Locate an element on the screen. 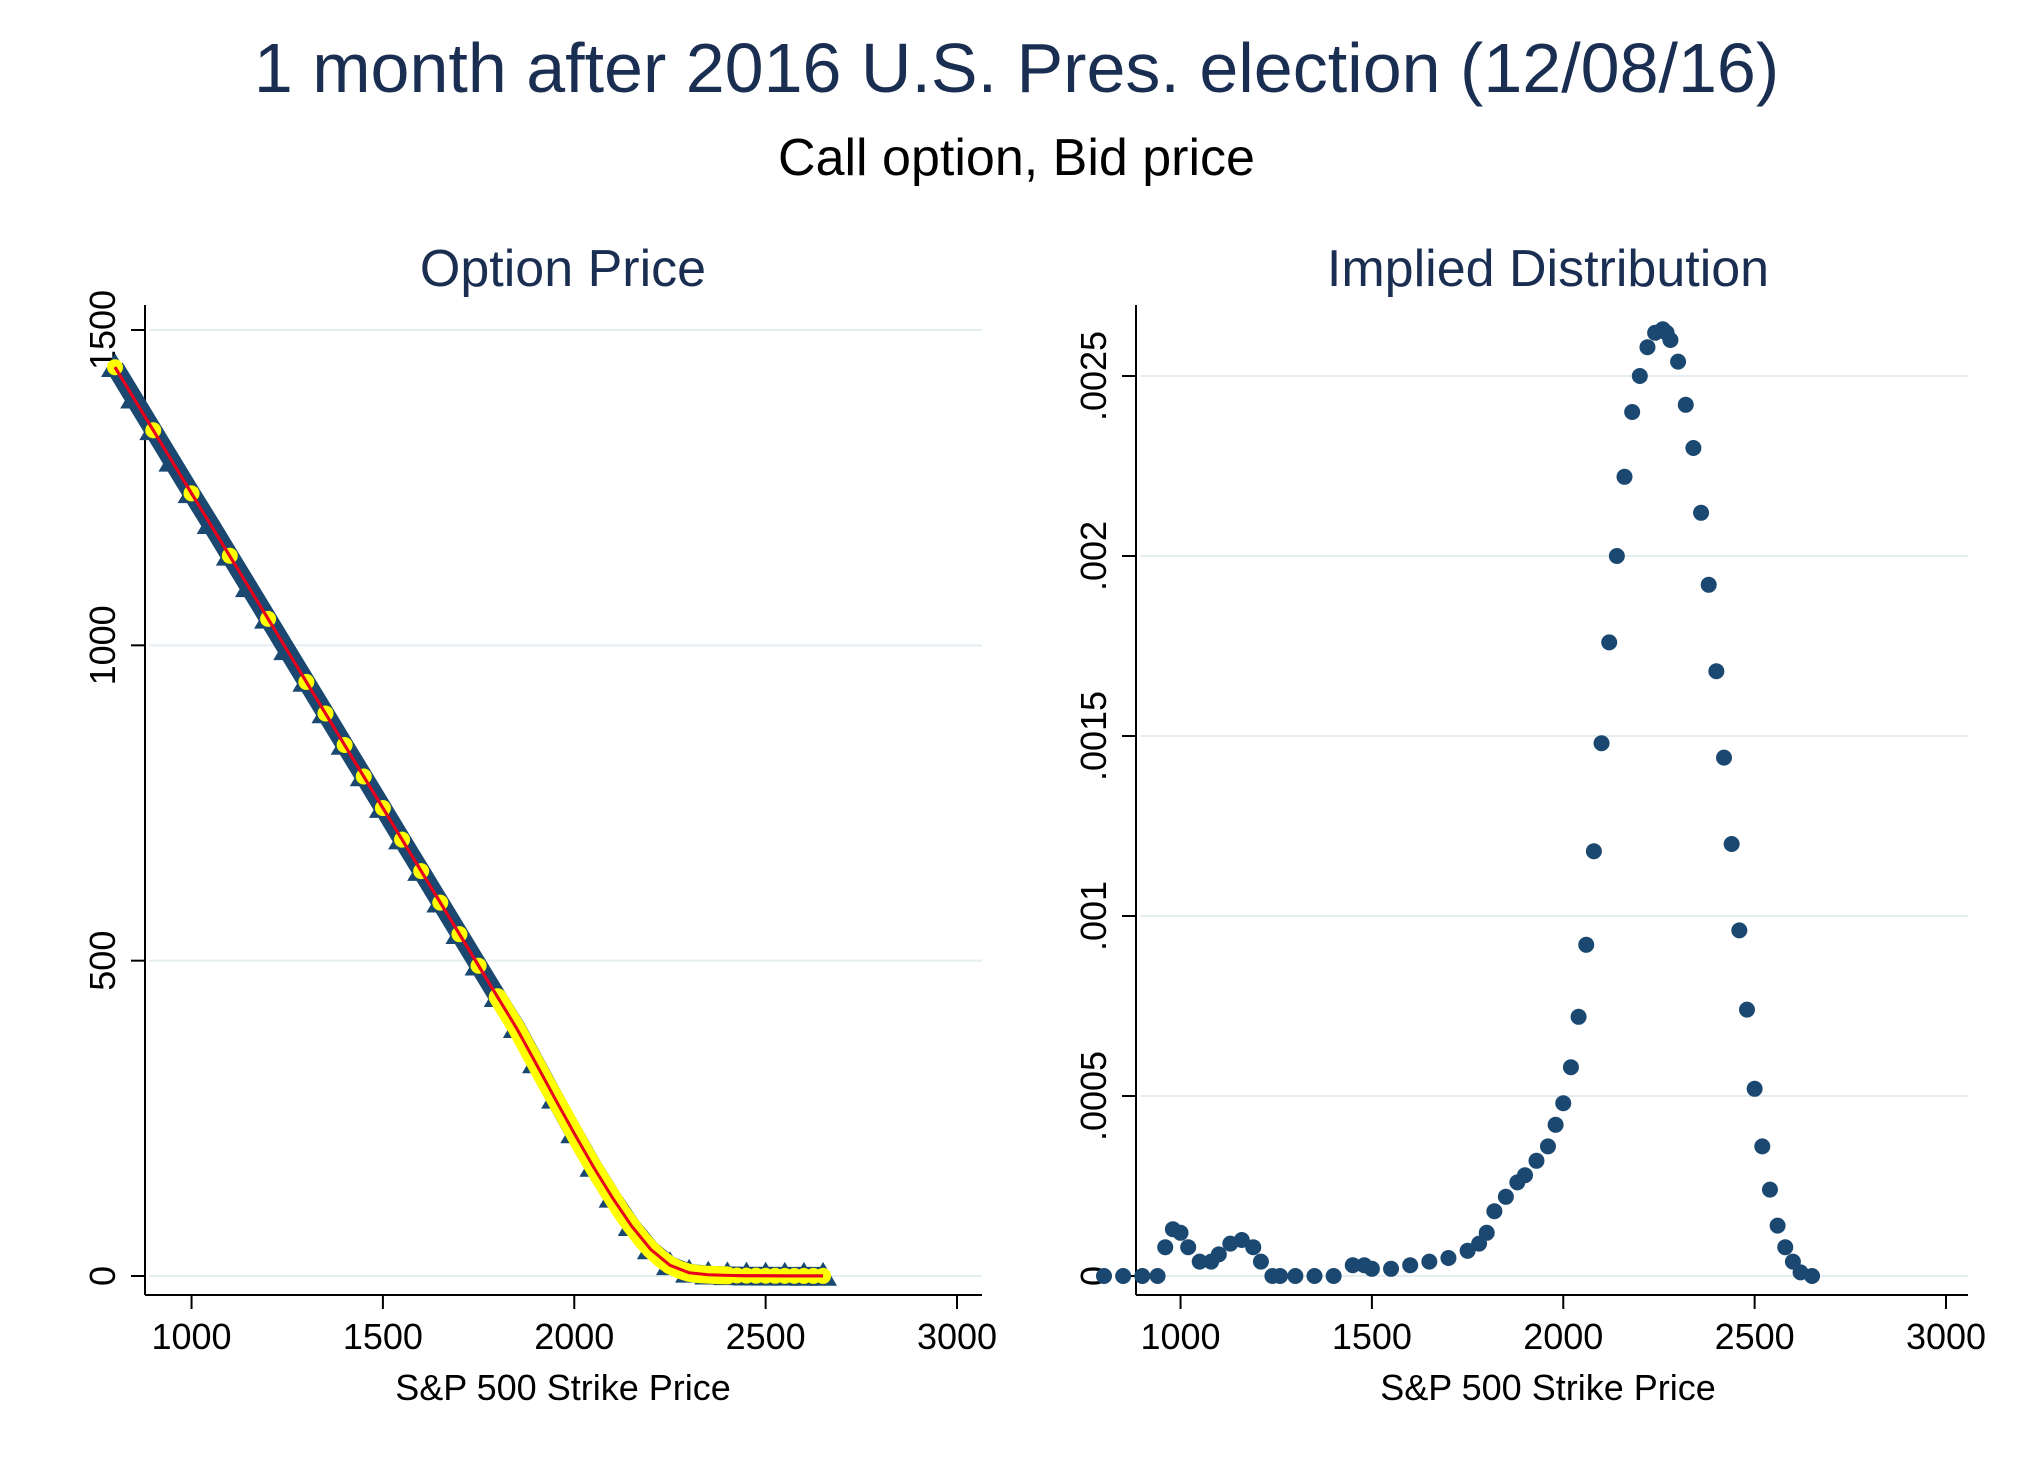 This screenshot has width=2033, height=1478. y-tick-label: .001 is located at coordinates (1093, 916).